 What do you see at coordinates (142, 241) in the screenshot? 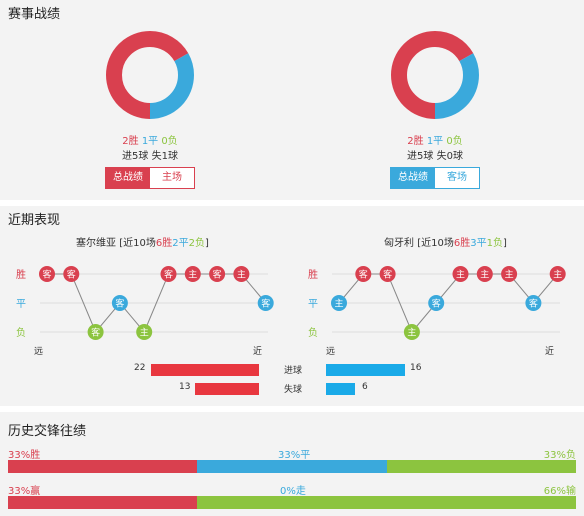
I see `home-recent-header: 塞尔维亚 [近10场6胜2平2负]` at bounding box center [142, 241].